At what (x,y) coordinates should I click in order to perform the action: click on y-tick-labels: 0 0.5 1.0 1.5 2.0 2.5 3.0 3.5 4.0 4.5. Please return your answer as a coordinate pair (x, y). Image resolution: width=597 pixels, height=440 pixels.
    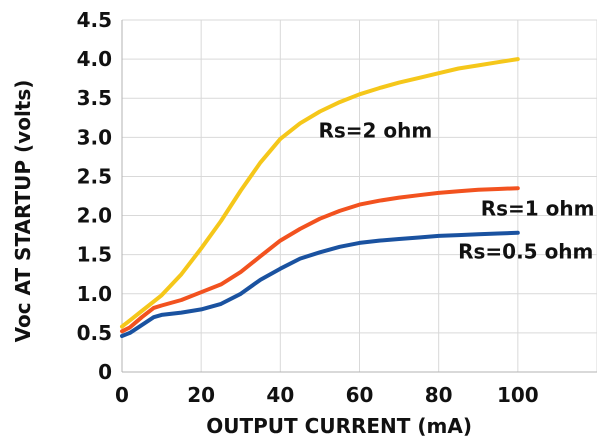
    Looking at the image, I should click on (94, 196).